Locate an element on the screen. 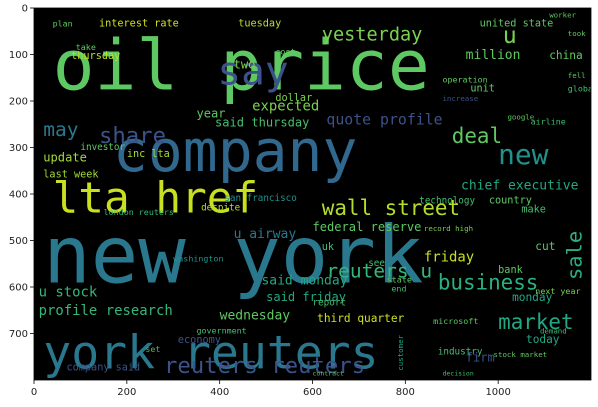 This screenshot has width=598, height=407. word-25: expected is located at coordinates (285, 106).